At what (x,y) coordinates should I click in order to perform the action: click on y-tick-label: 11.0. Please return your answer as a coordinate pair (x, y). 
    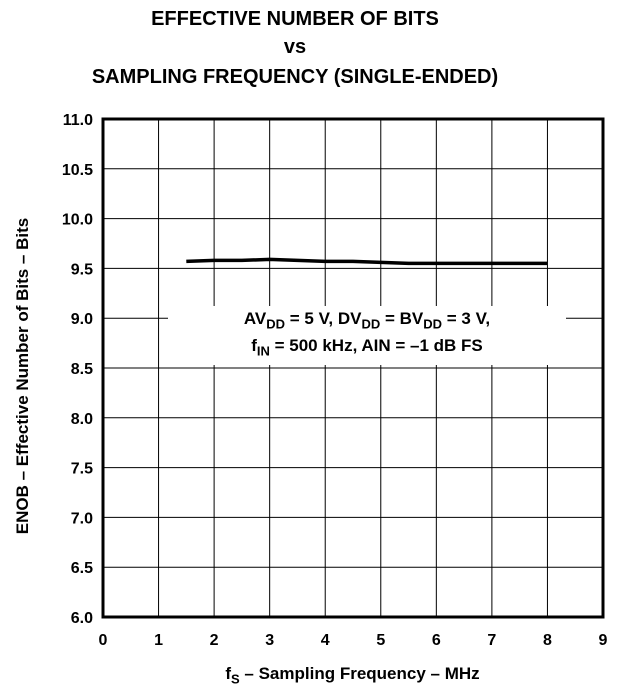
    Looking at the image, I should click on (78, 120).